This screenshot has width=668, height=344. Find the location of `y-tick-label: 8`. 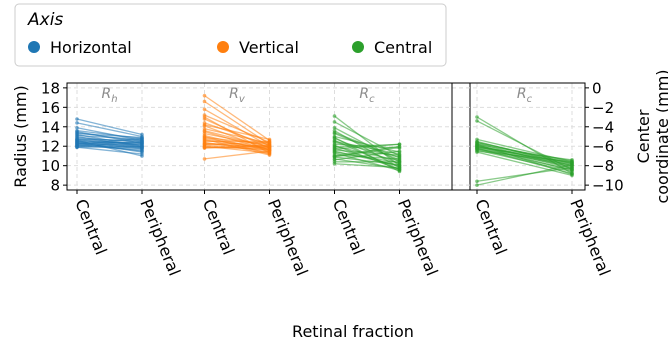

y-tick-label: 8 is located at coordinates (55, 186).